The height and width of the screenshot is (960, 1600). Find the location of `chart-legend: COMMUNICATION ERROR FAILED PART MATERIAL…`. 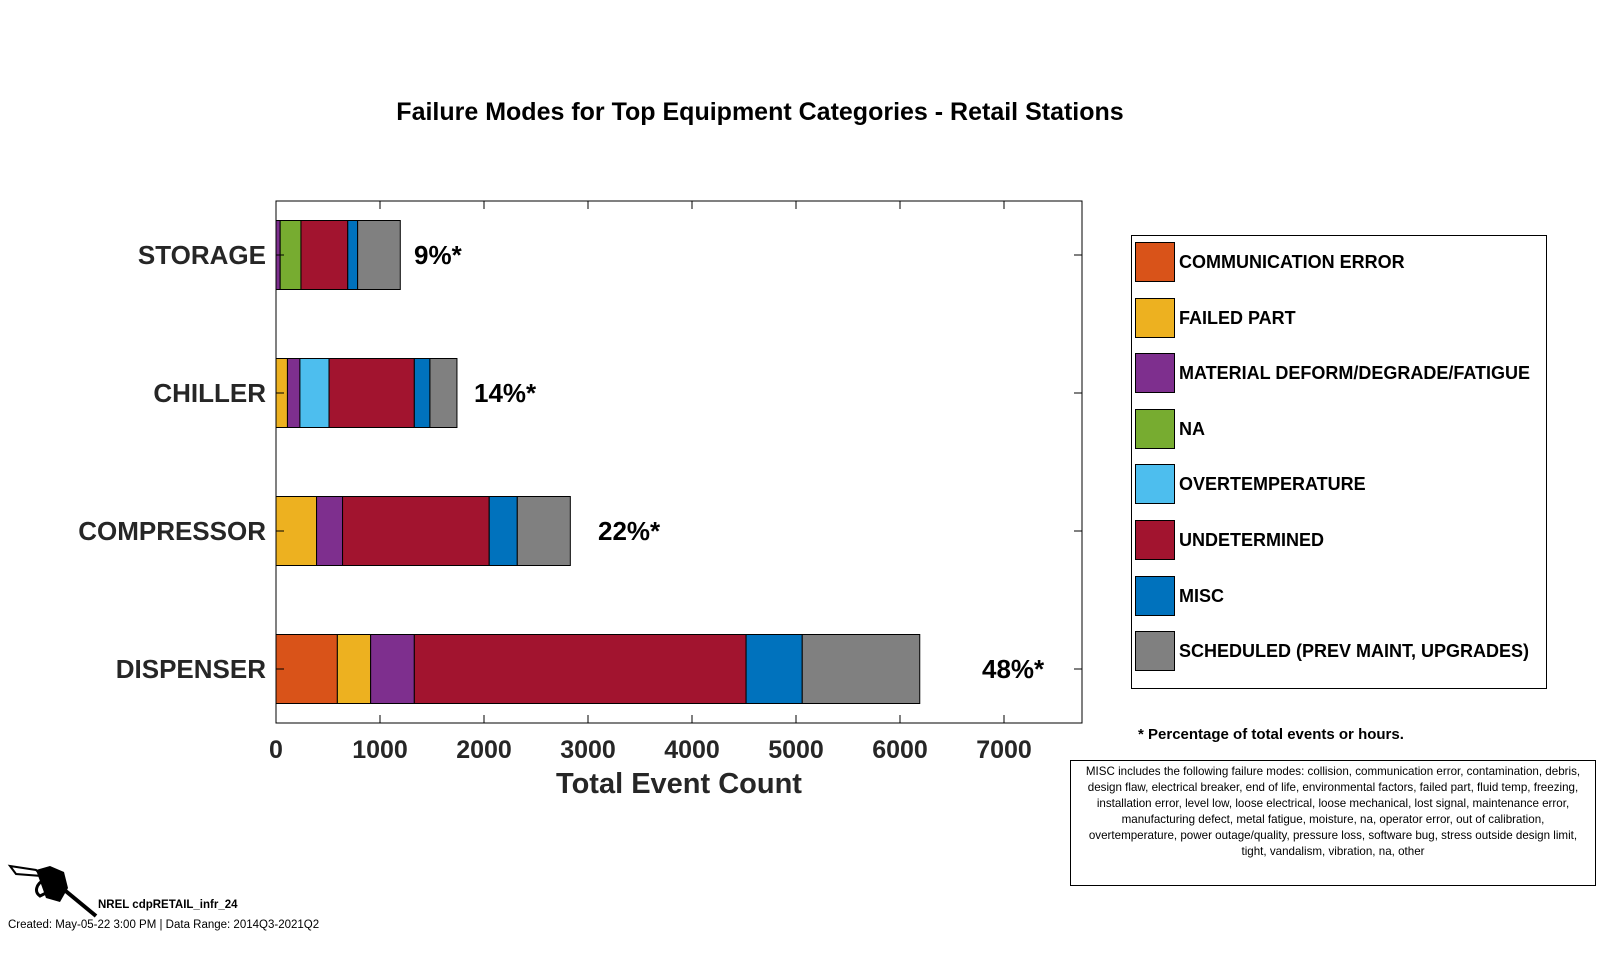

chart-legend: COMMUNICATION ERROR FAILED PART MATERIAL… is located at coordinates (1339, 462).